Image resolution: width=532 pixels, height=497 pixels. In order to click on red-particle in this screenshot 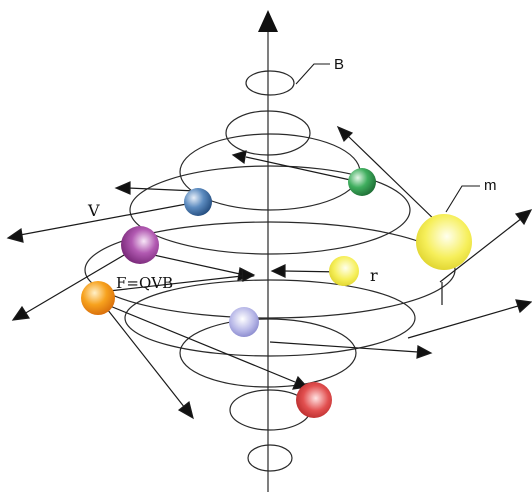, I will do `click(314, 400)`.